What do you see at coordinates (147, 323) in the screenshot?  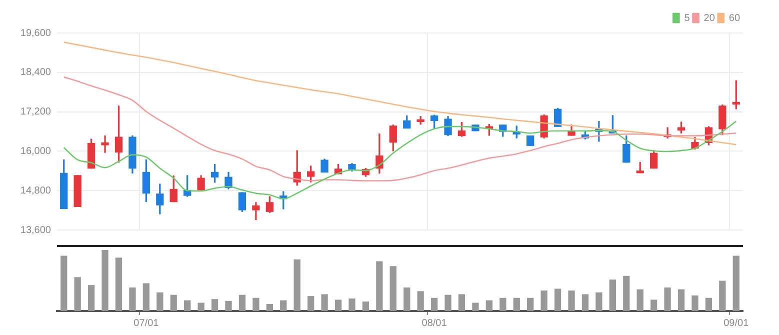 I see `x-tick-label: 07/01` at bounding box center [147, 323].